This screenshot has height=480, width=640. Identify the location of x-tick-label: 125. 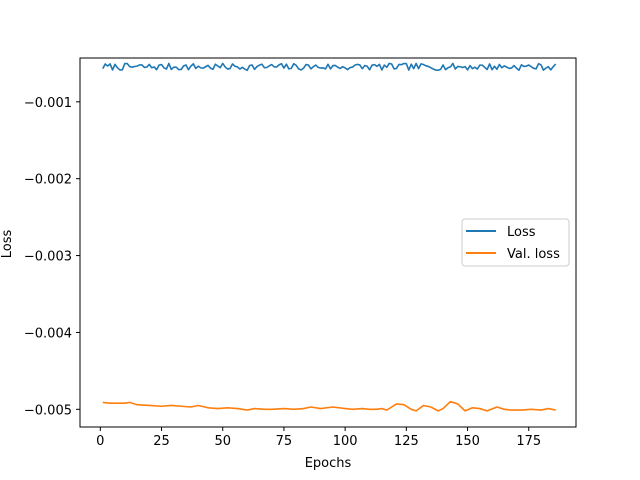
(406, 441).